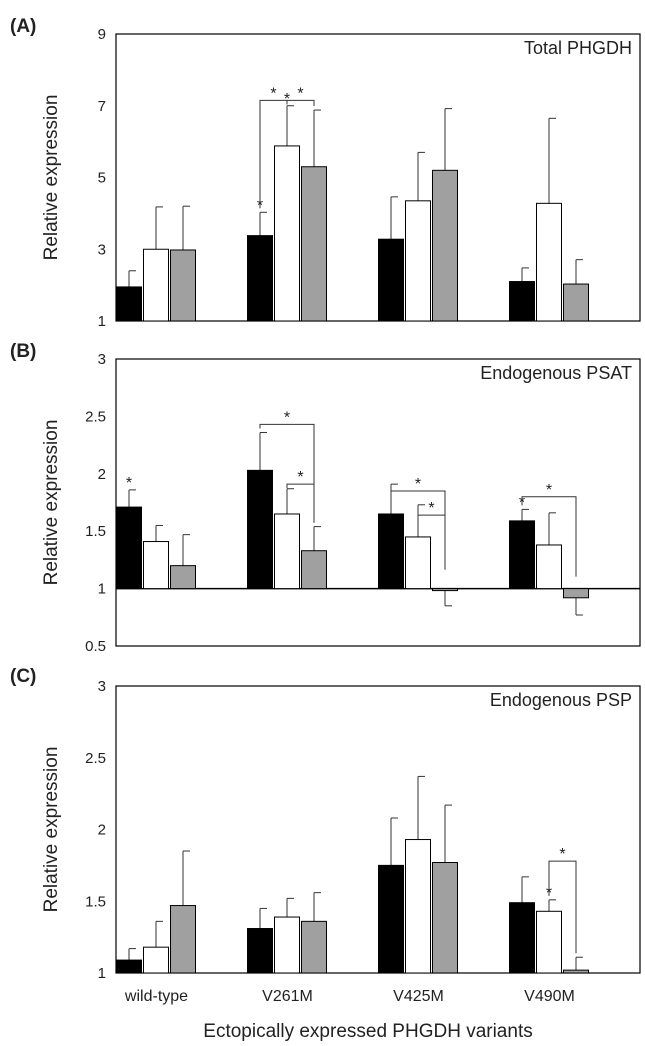  What do you see at coordinates (23, 26) in the screenshot?
I see `panel-letter: (A)` at bounding box center [23, 26].